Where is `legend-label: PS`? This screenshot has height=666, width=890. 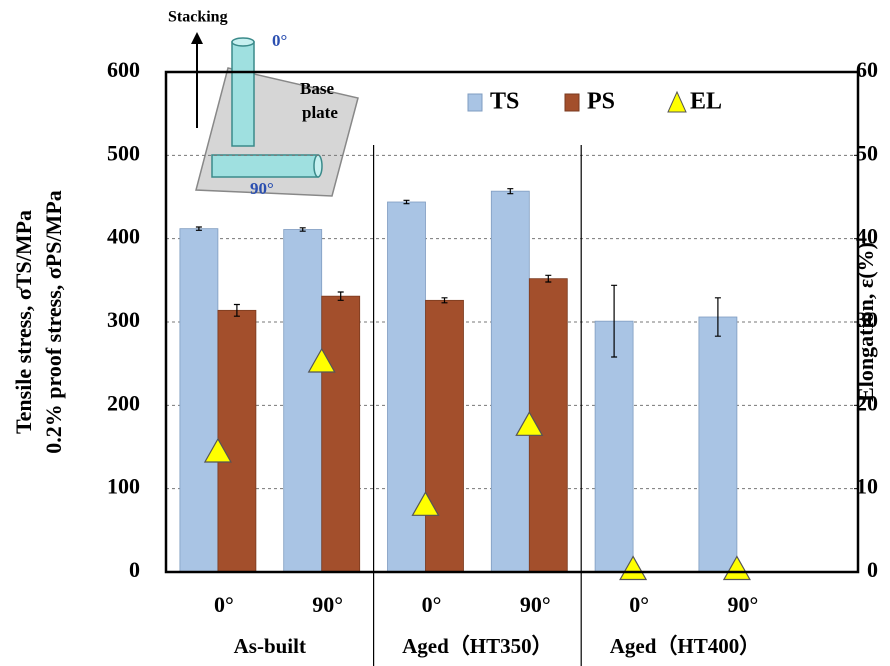 legend-label: PS is located at coordinates (601, 102).